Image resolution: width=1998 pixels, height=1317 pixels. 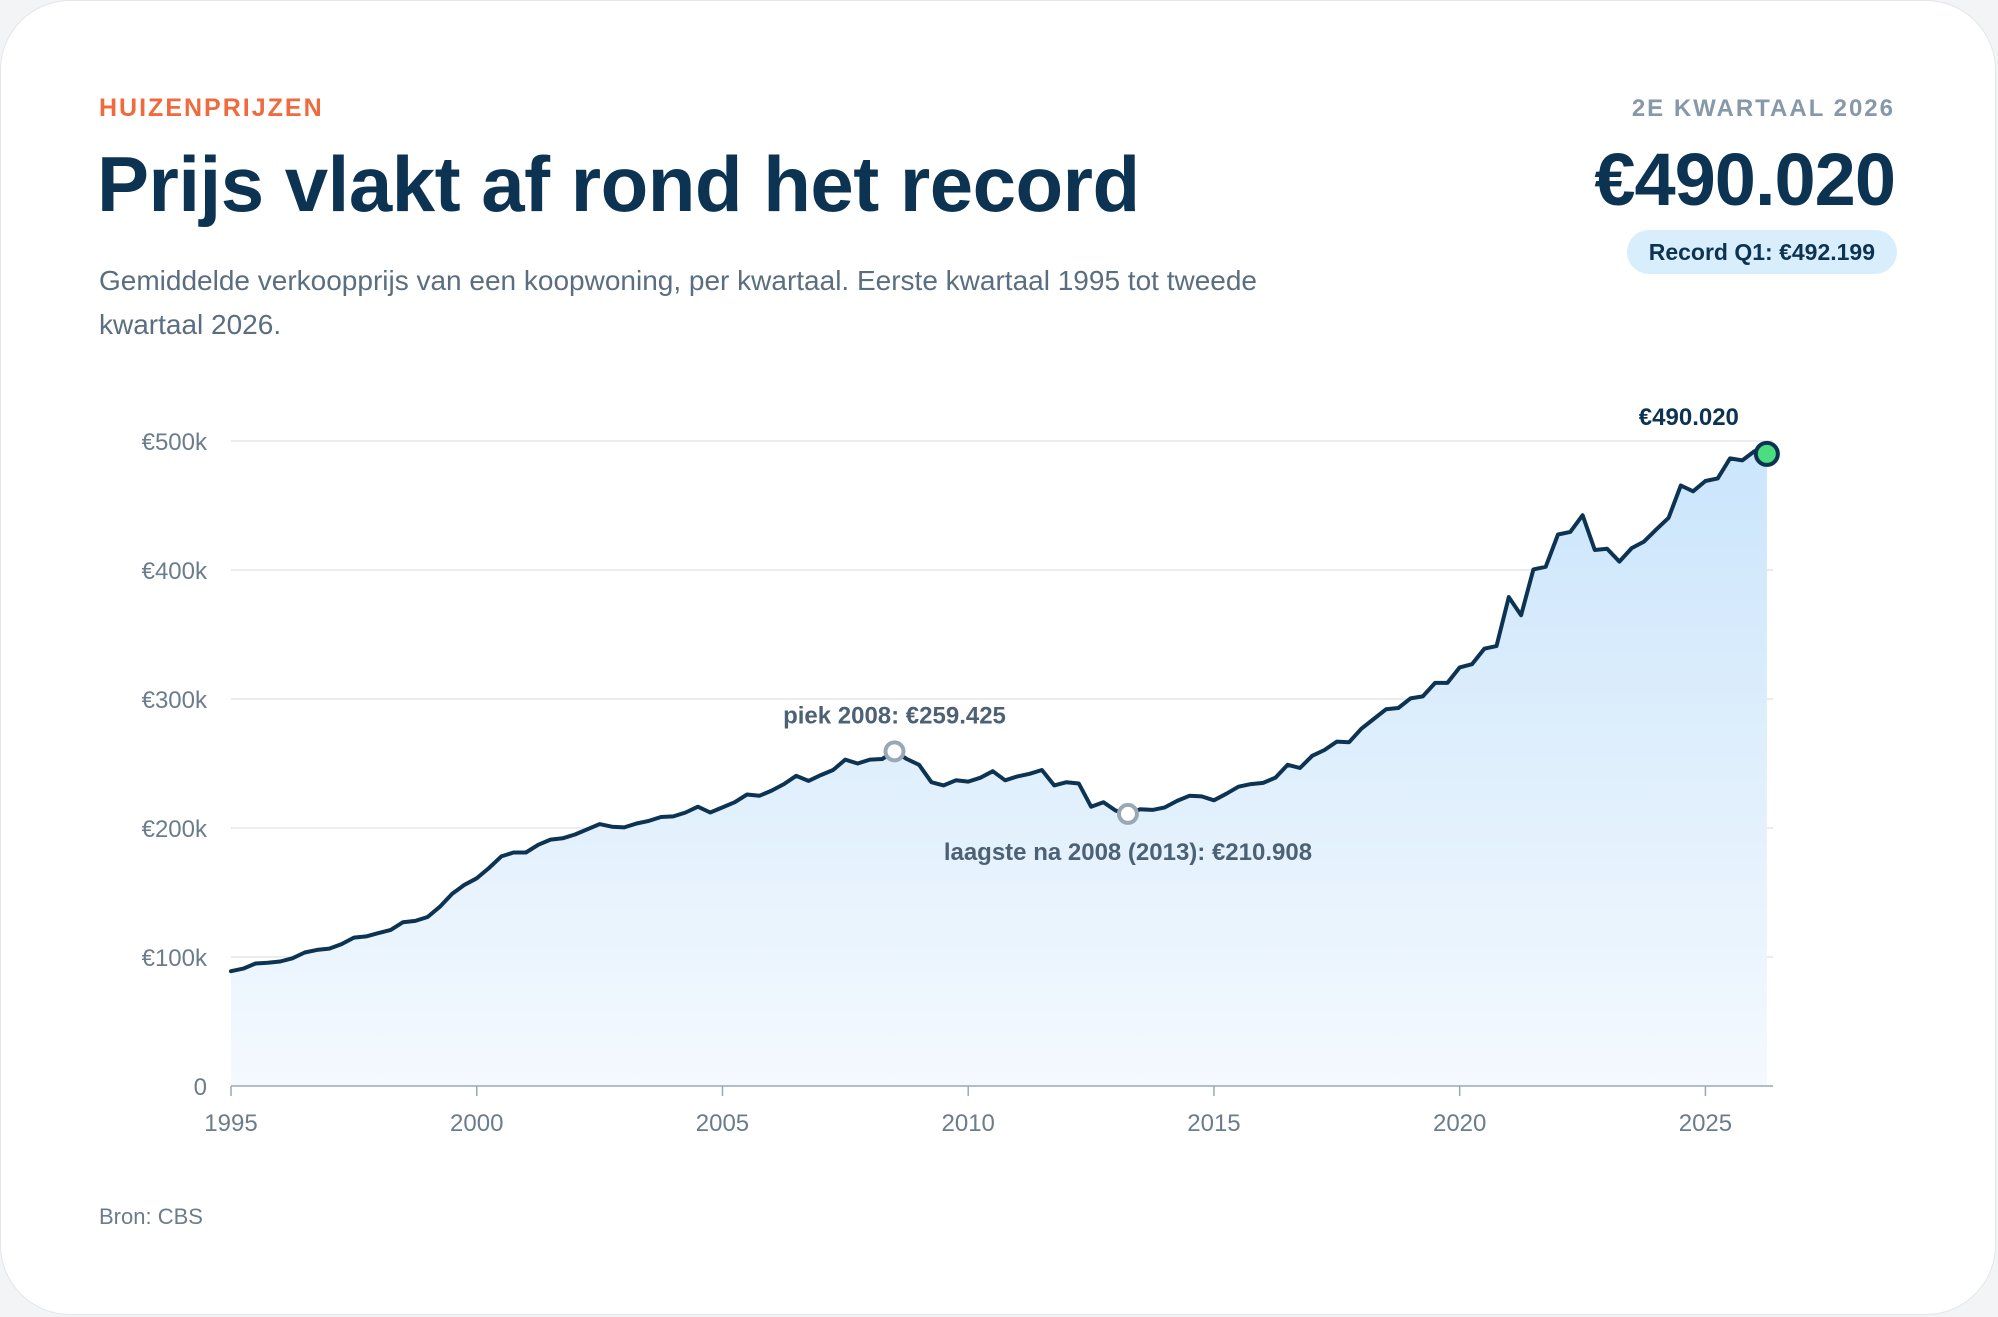 I want to click on y-tick-label: €400k, so click(x=175, y=571).